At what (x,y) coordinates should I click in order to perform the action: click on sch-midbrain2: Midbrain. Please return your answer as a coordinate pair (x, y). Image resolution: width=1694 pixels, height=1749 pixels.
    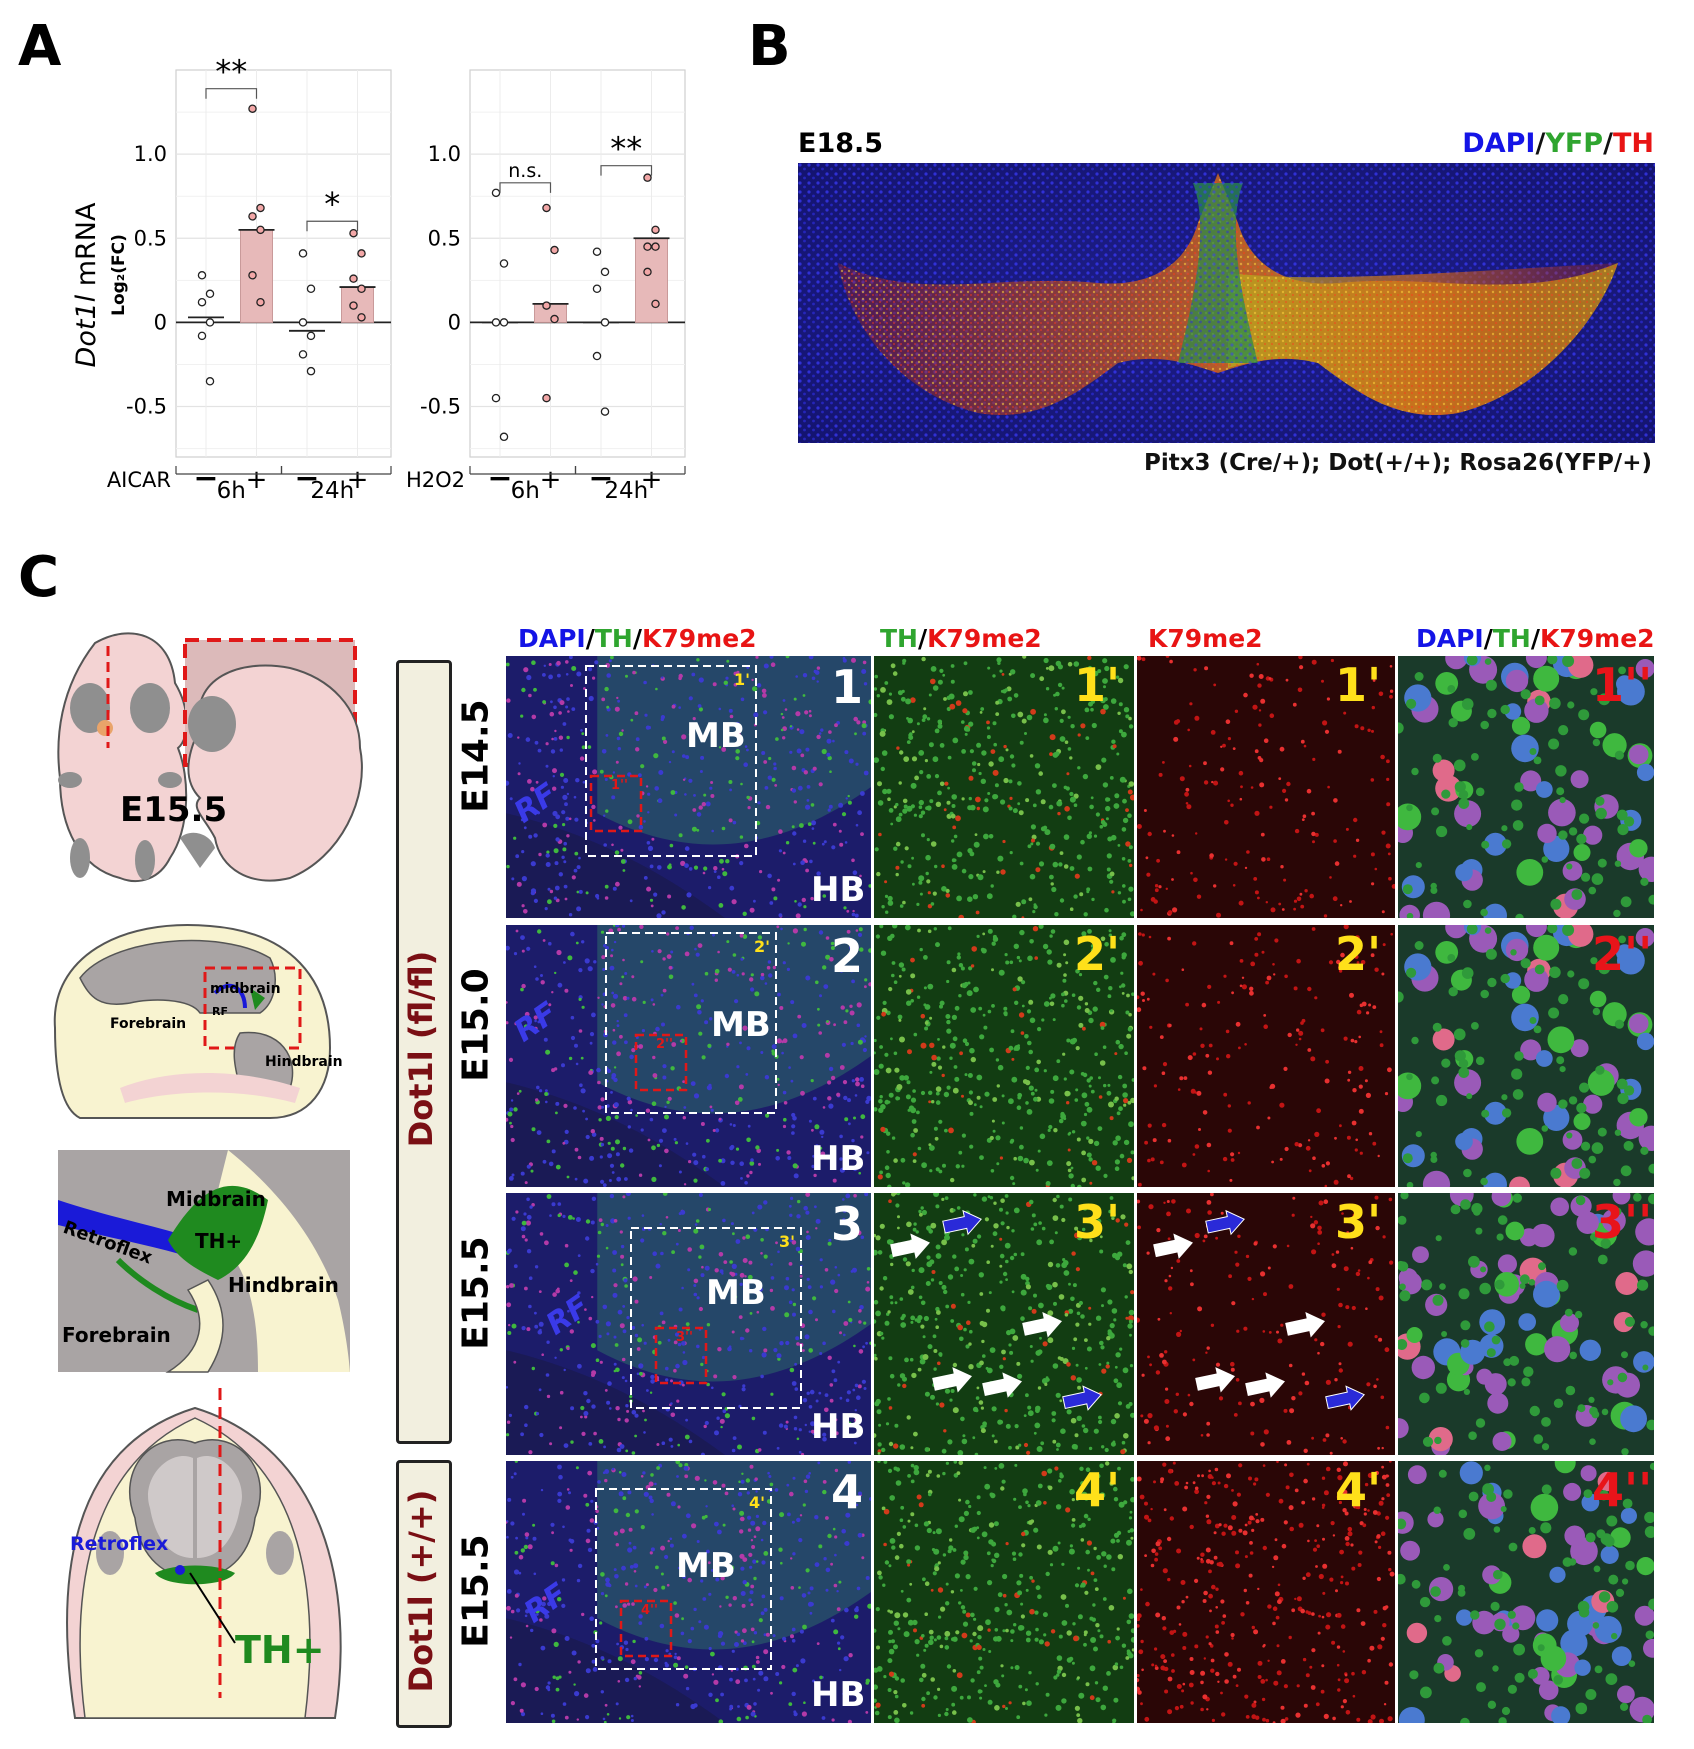
    Looking at the image, I should click on (216, 1199).